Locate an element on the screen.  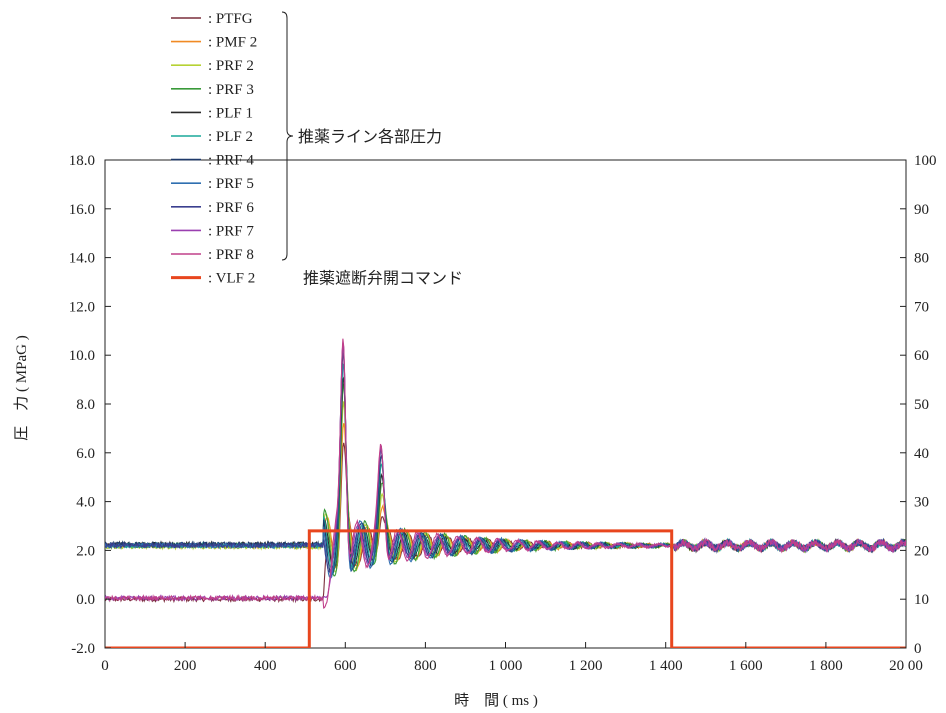
x-tick-label: 1 000 is located at coordinates (506, 666).